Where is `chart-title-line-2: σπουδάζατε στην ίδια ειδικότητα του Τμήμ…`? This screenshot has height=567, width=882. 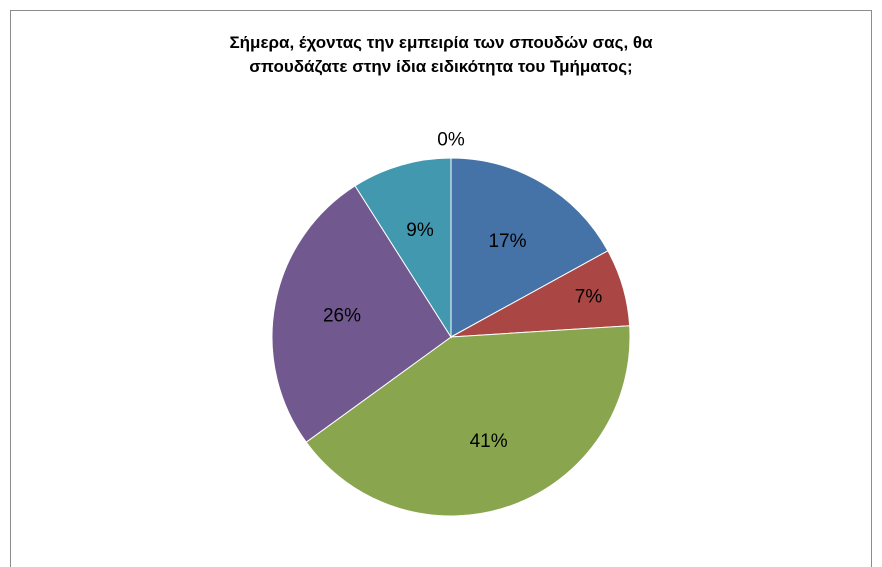
chart-title-line-2: σπουδάζατε στην ίδια ειδικότητα του Τμήμ… is located at coordinates (441, 66).